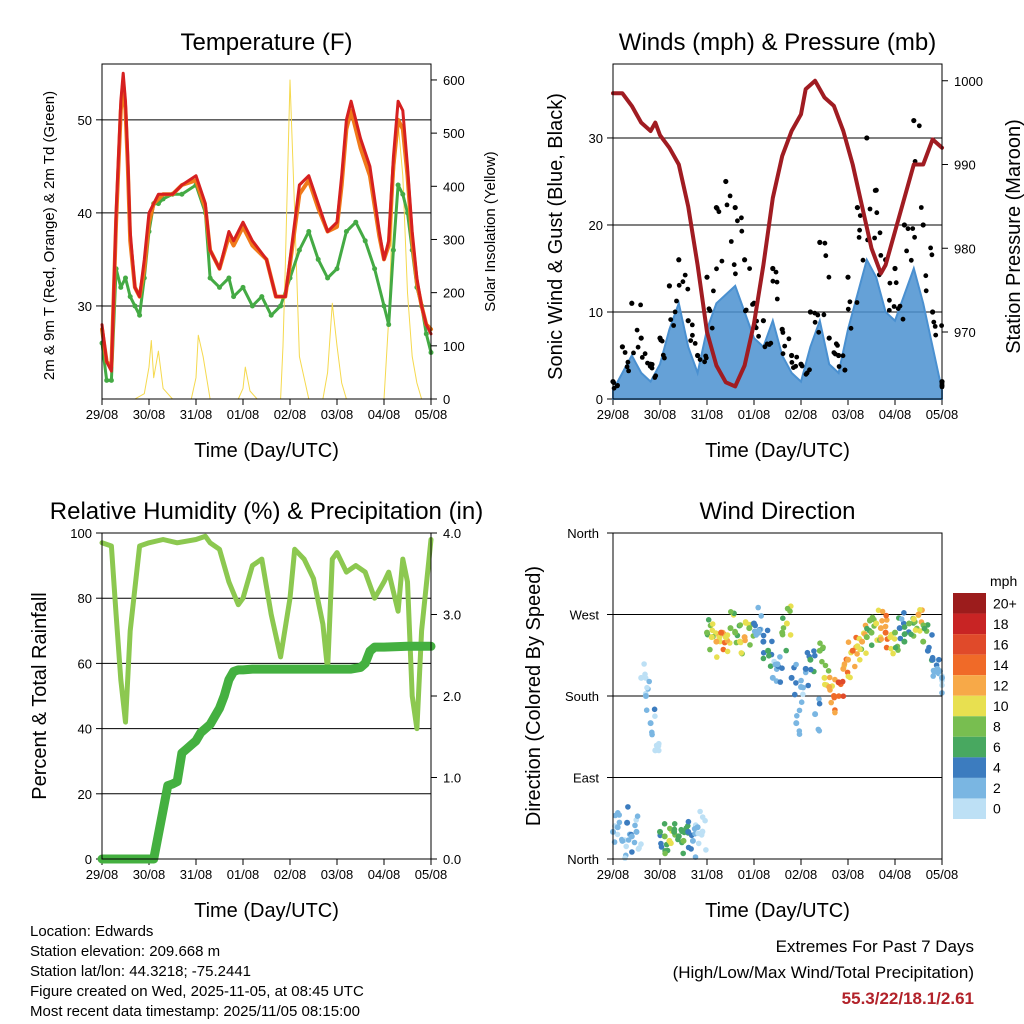 Image resolution: width=1024 pixels, height=1024 pixels. Describe the element at coordinates (81, 533) in the screenshot. I see `humidity-ytick-label: 100` at that location.